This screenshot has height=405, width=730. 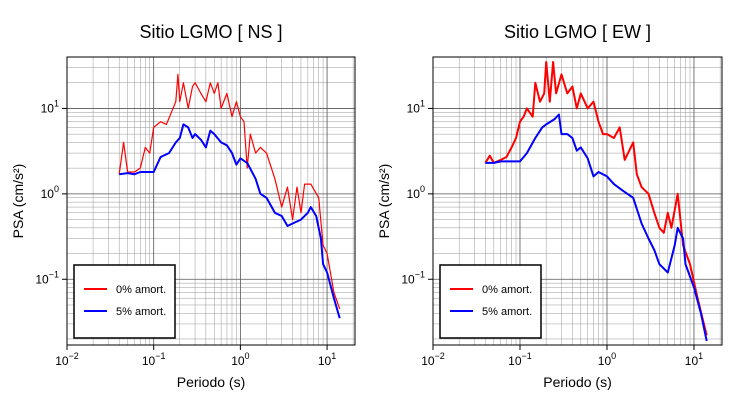 I want to click on chart-title: Sitio LGMO [ NS ], so click(x=210, y=32).